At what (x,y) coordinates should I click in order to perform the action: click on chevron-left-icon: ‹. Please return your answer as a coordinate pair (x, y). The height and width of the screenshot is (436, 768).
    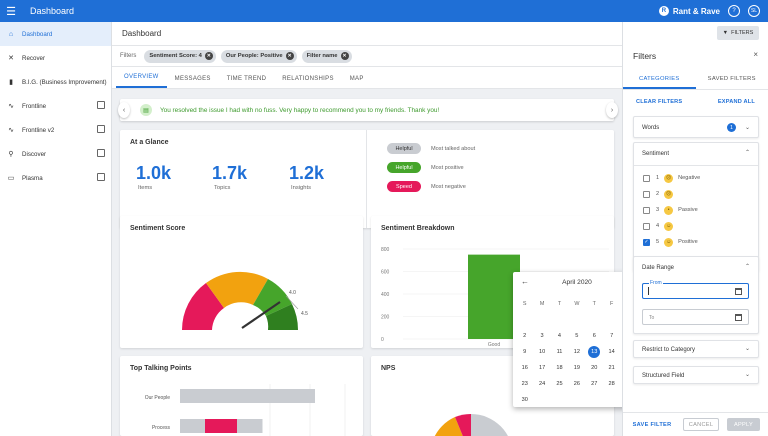
    Looking at the image, I should click on (124, 110).